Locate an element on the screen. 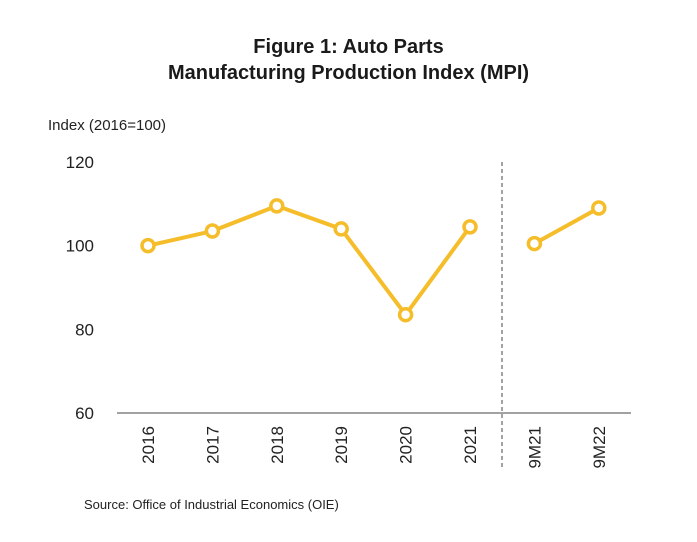 The height and width of the screenshot is (542, 697). chart-title-line-2: Manufacturing Production Index (MPI) is located at coordinates (348, 73).